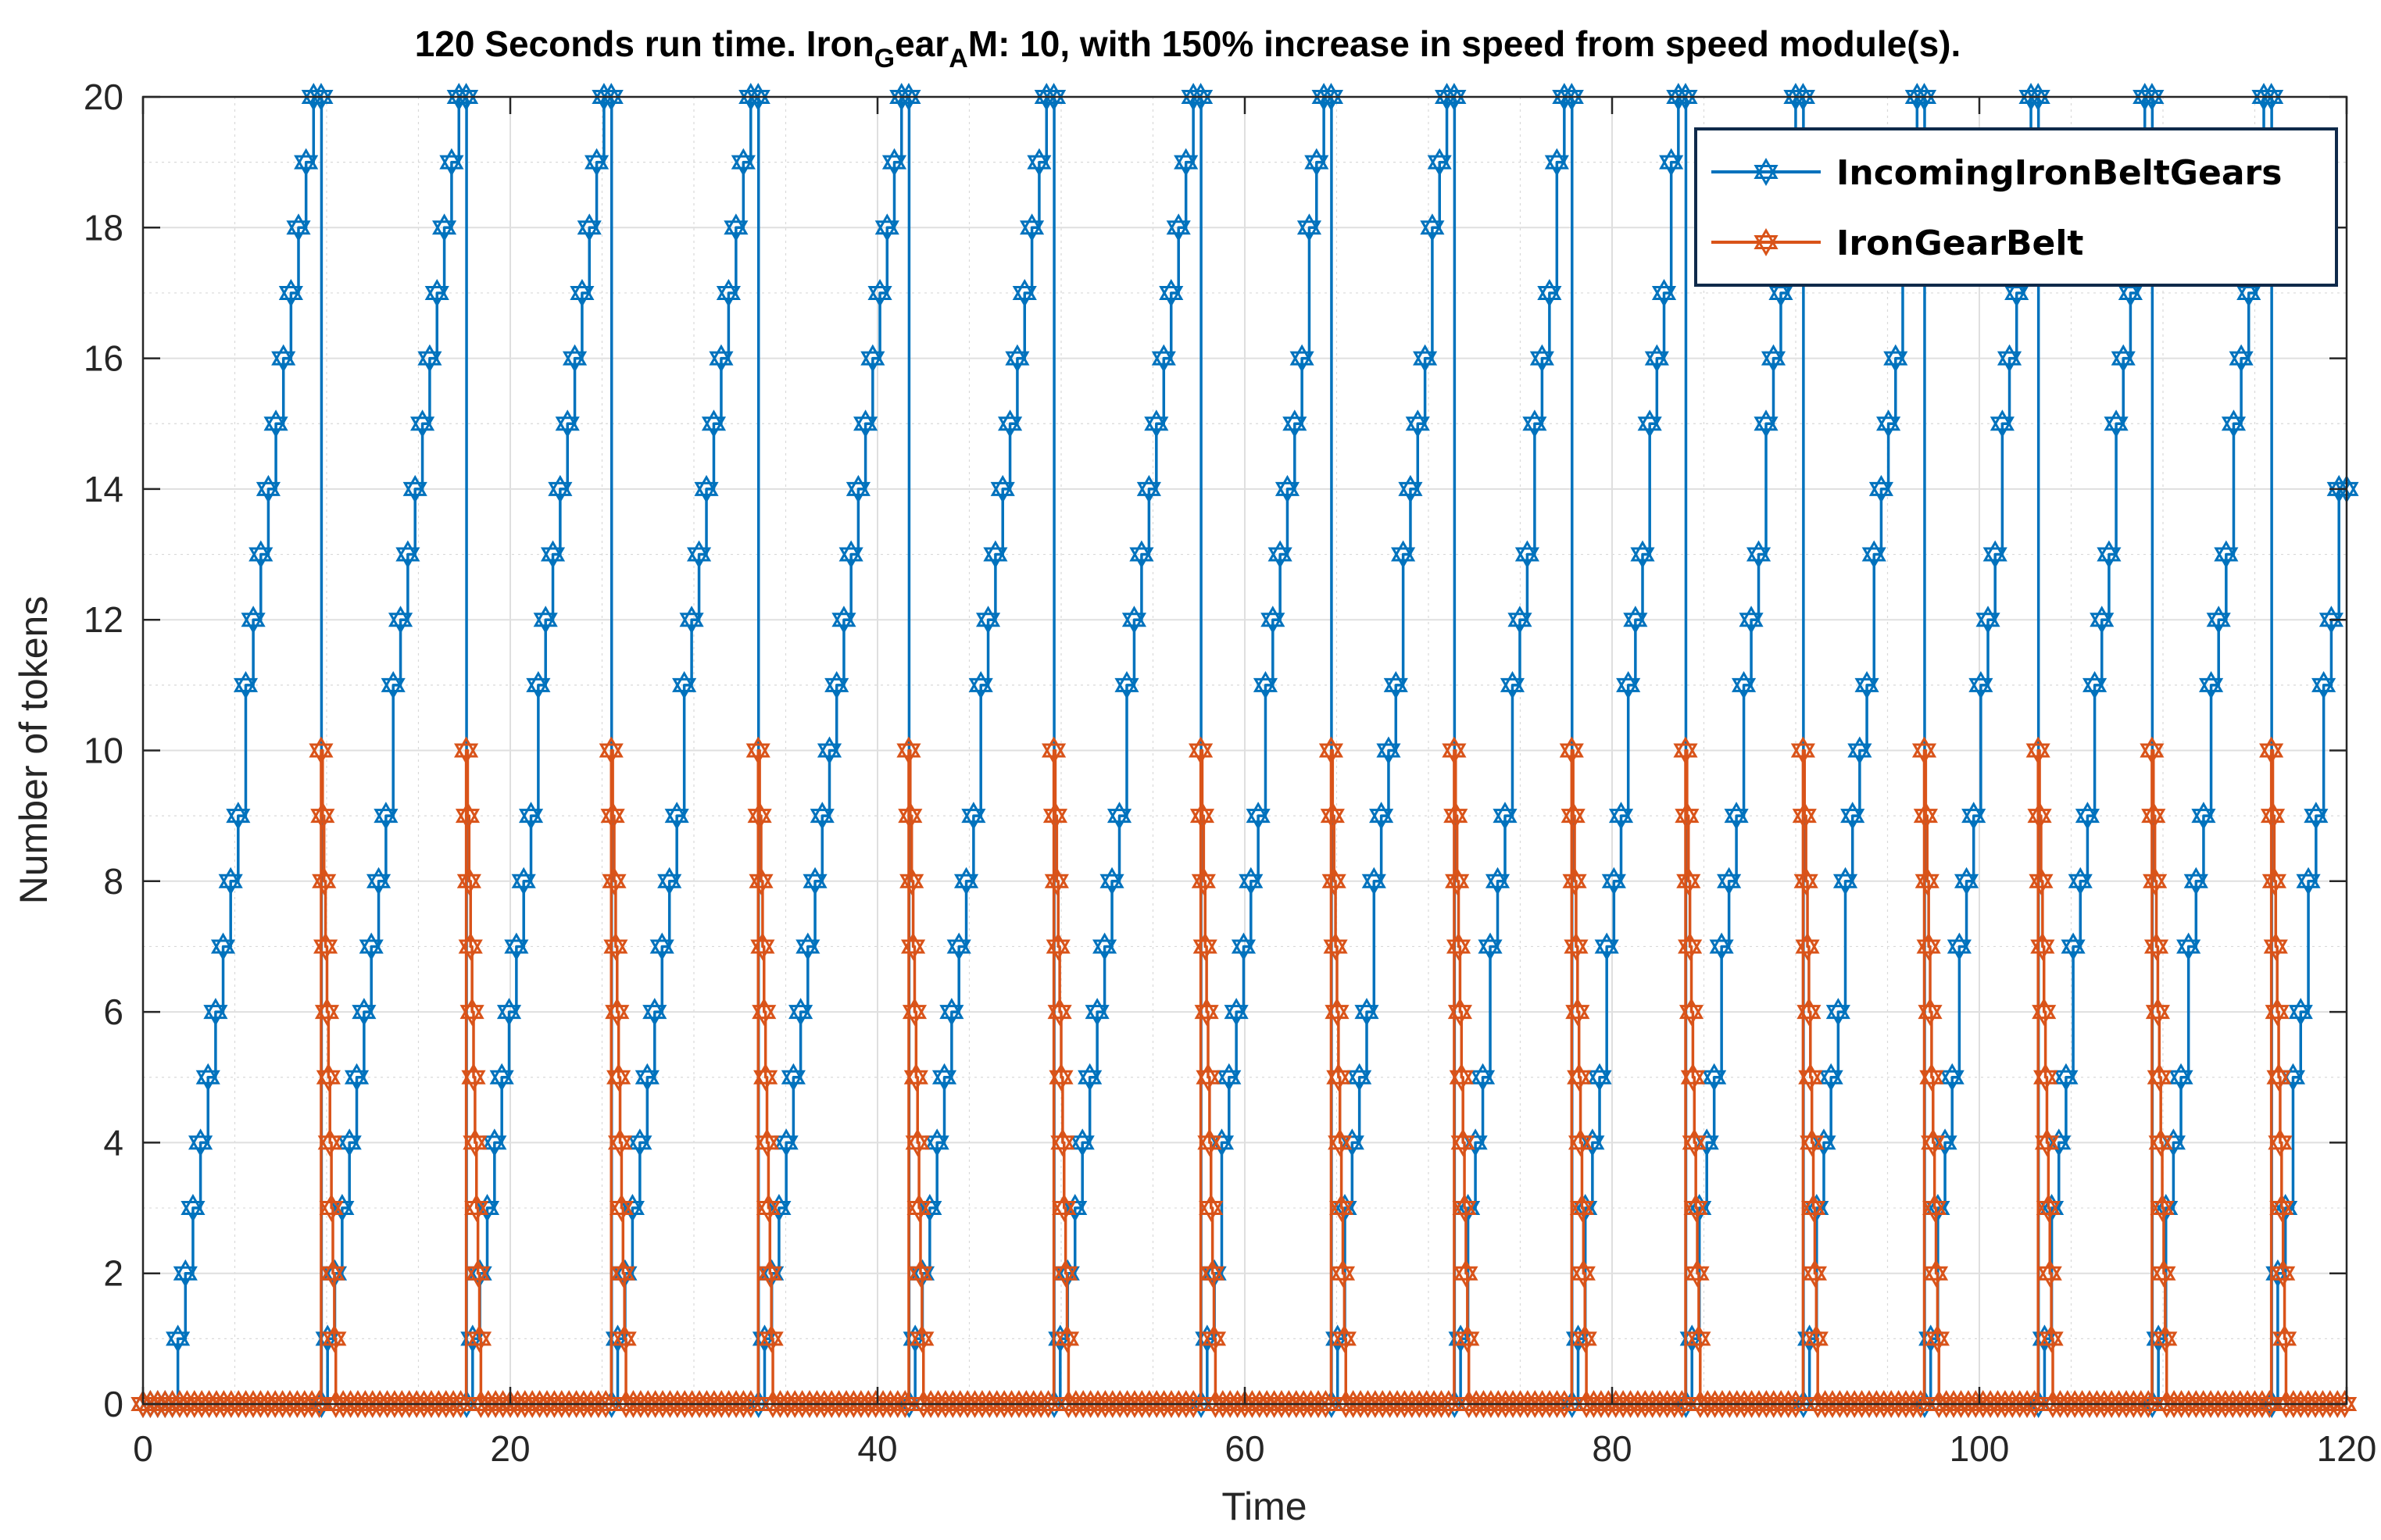  Describe the element at coordinates (2016, 207) in the screenshot. I see `legend-box` at that location.